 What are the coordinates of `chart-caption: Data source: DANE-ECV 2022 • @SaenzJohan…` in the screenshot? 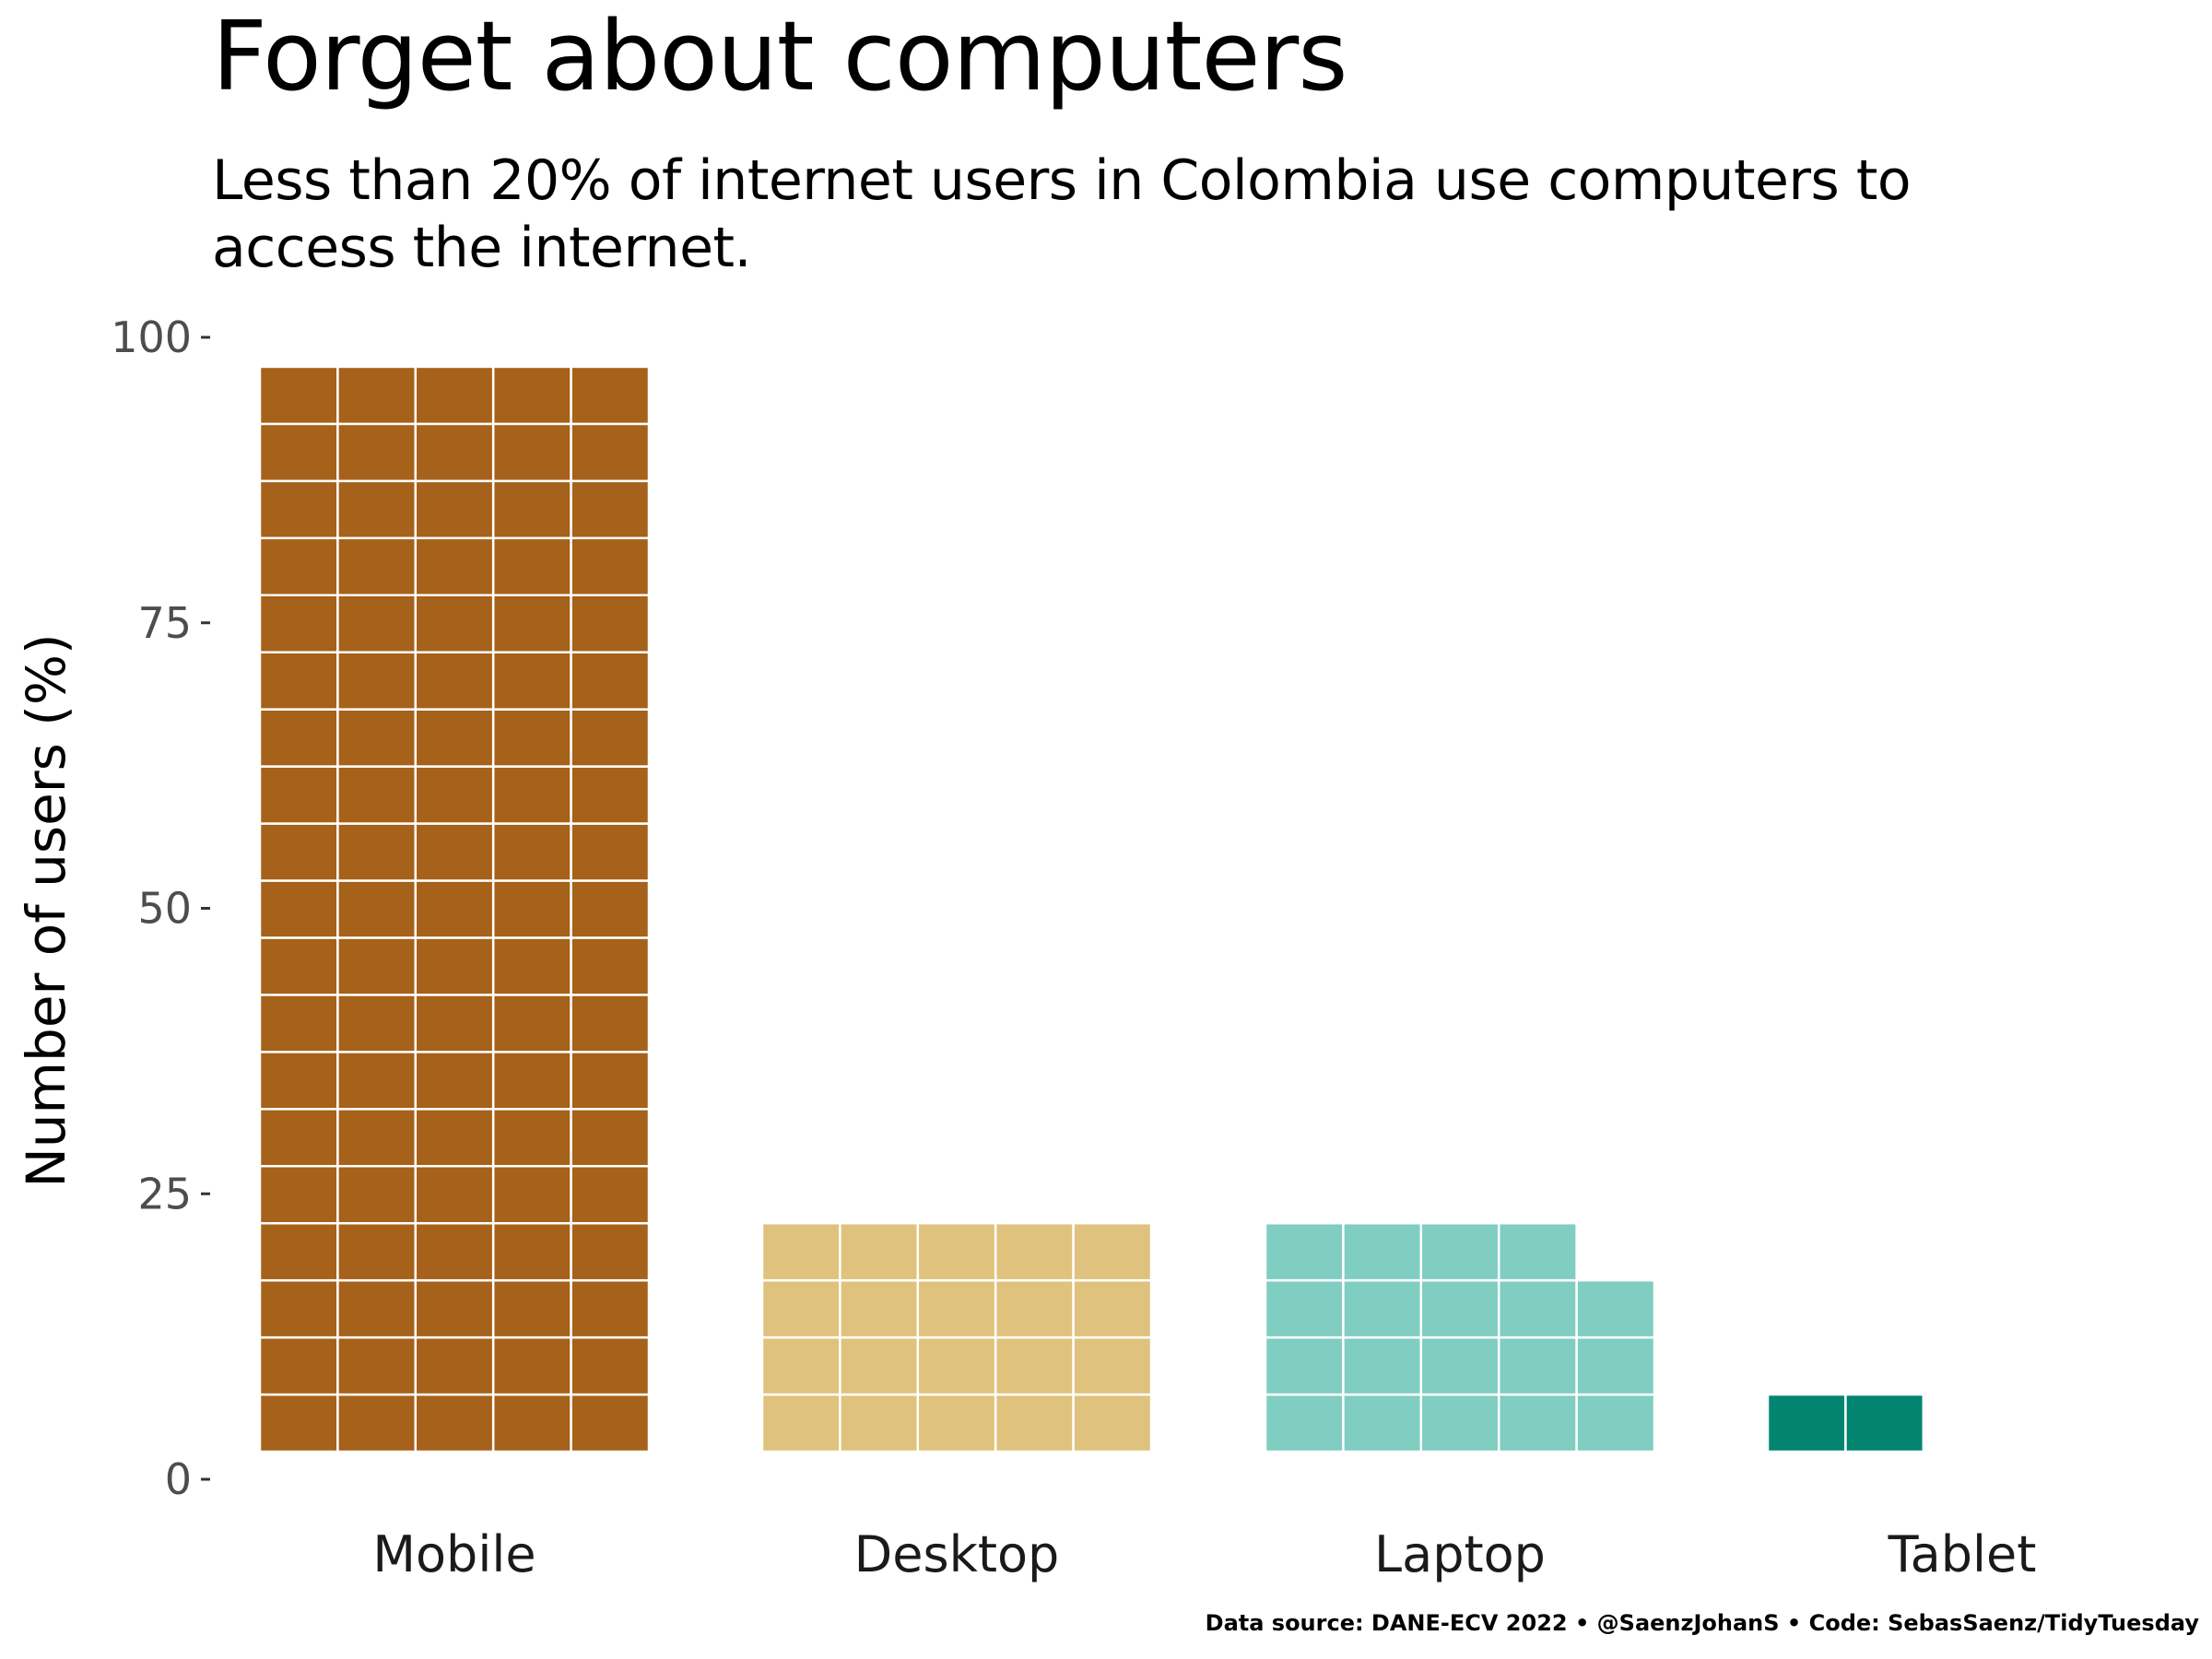 It's located at (1702, 1623).